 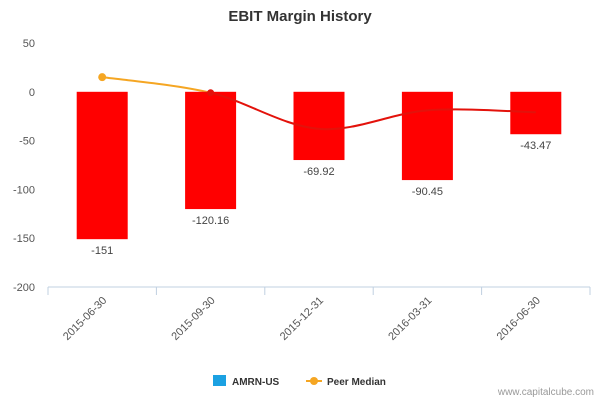 What do you see at coordinates (102, 251) in the screenshot?
I see `bar-label-0: -151` at bounding box center [102, 251].